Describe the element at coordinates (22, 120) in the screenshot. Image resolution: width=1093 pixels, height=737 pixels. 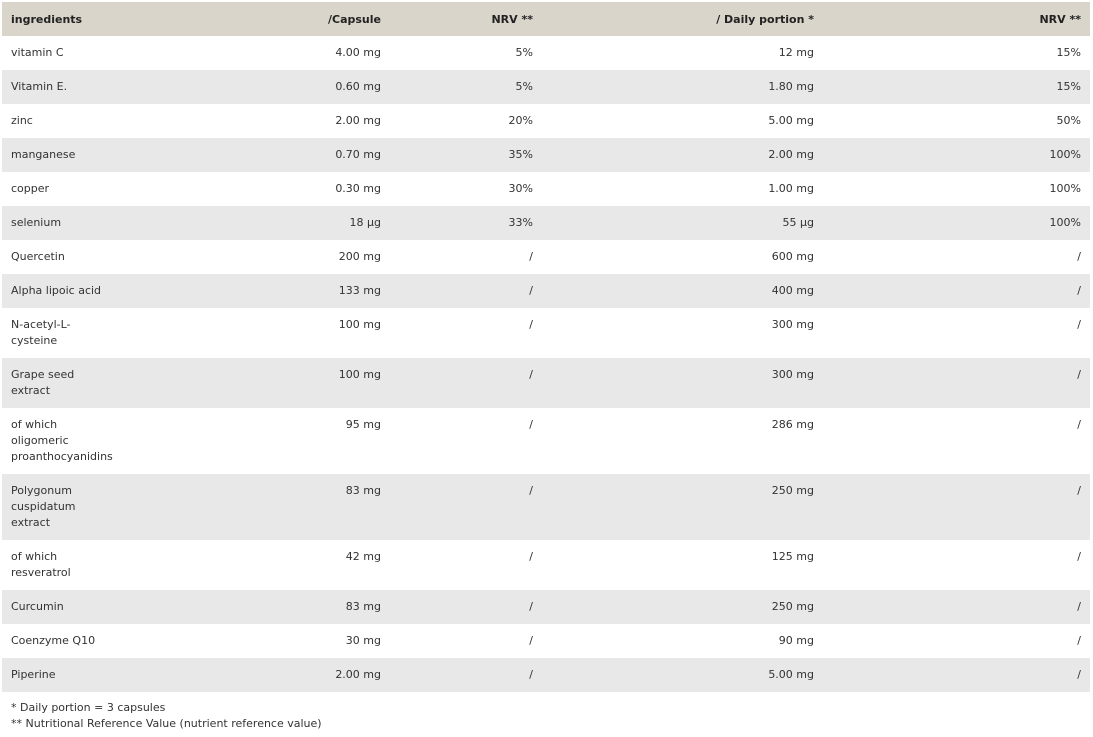
I see `ingredient-name: zinc` at that location.